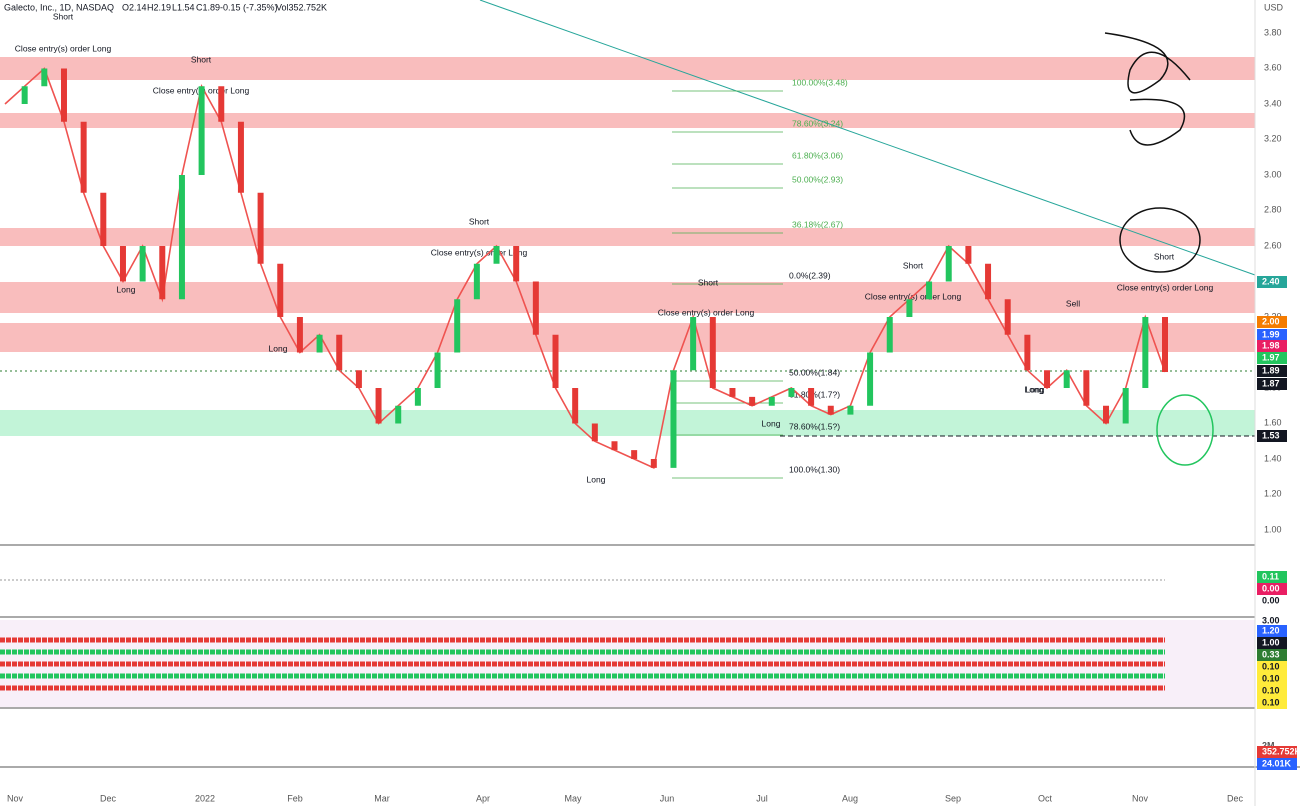 Image resolution: width=1300 pixels, height=806 pixels. Describe the element at coordinates (301, 7) in the screenshot. I see `header-volume: Vol352.752K` at that location.